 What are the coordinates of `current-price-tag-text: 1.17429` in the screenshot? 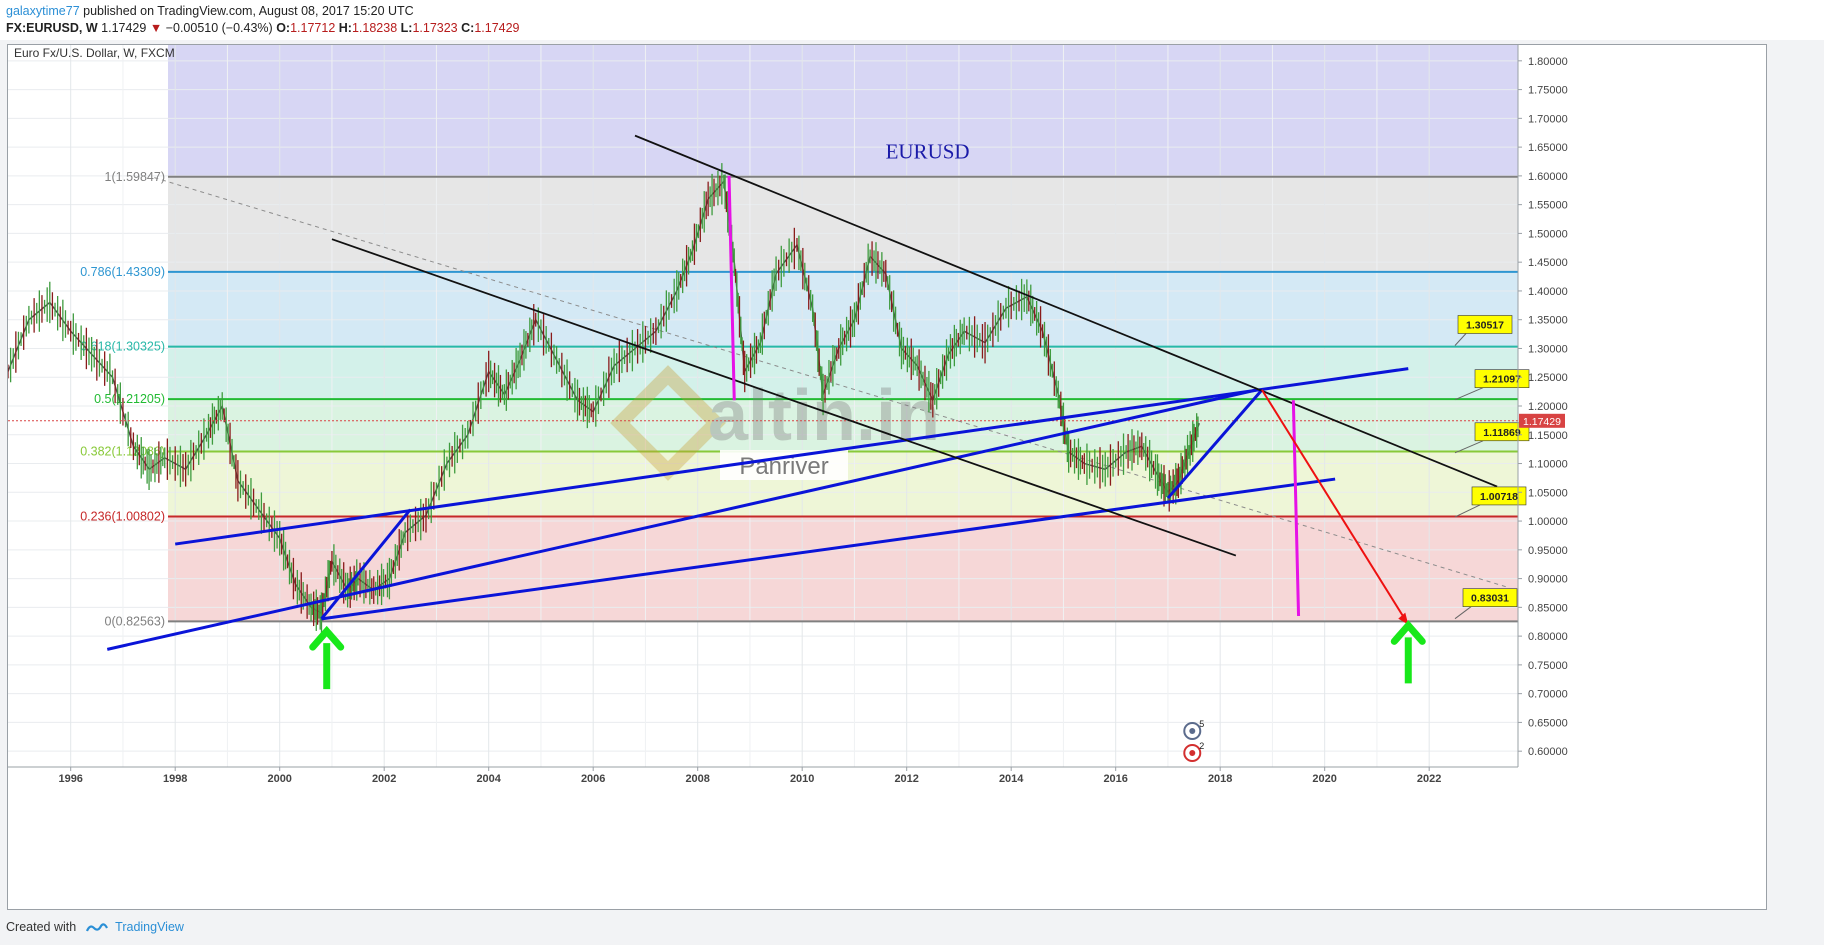 It's located at (1542, 422).